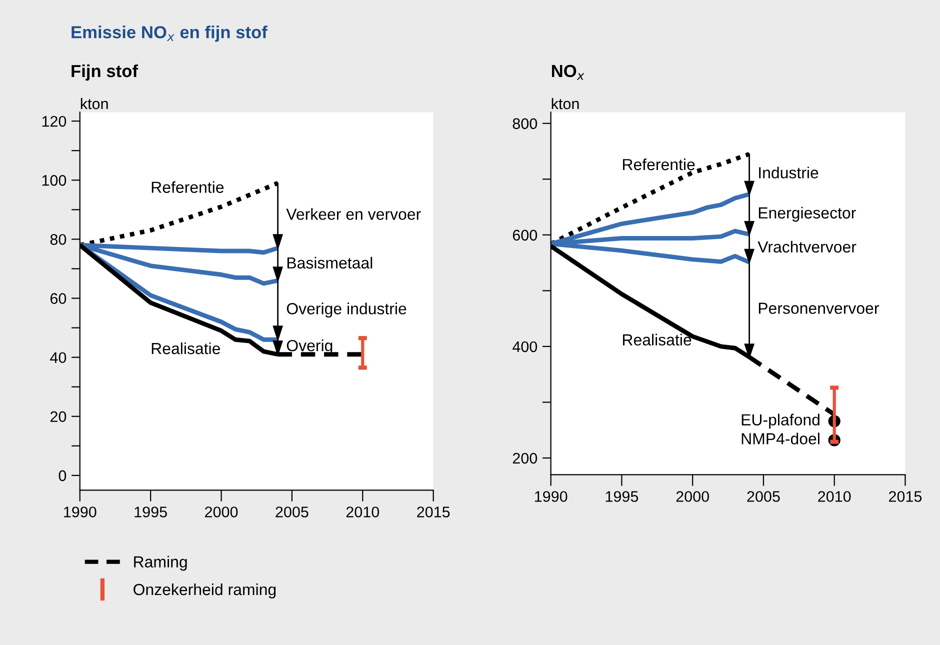 The width and height of the screenshot is (940, 645). What do you see at coordinates (58, 298) in the screenshot?
I see `y-tick-label: 60` at bounding box center [58, 298].